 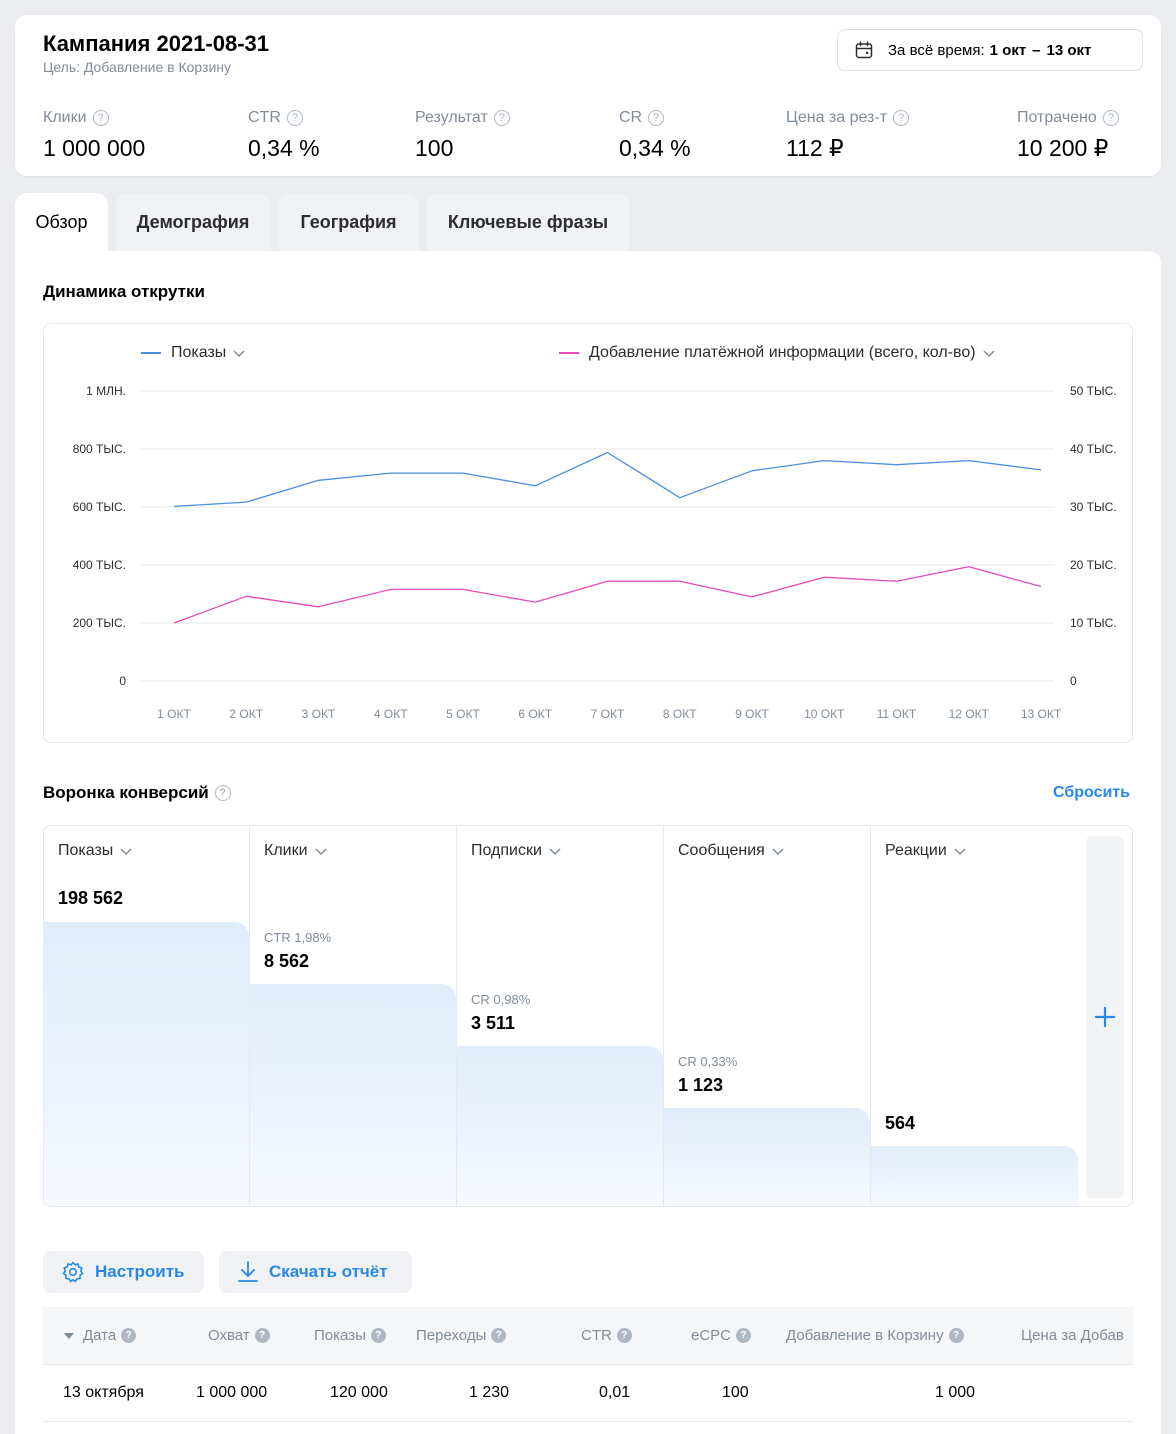 I want to click on funnel-step-selector: Сообщения, so click(x=731, y=851).